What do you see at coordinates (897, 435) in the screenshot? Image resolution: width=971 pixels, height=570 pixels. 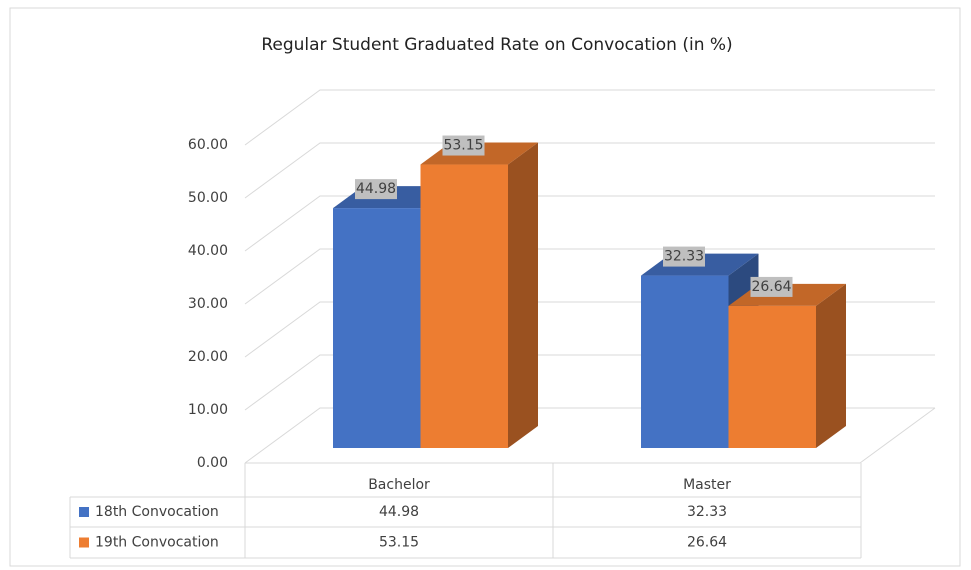 I see `floor-edge` at bounding box center [897, 435].